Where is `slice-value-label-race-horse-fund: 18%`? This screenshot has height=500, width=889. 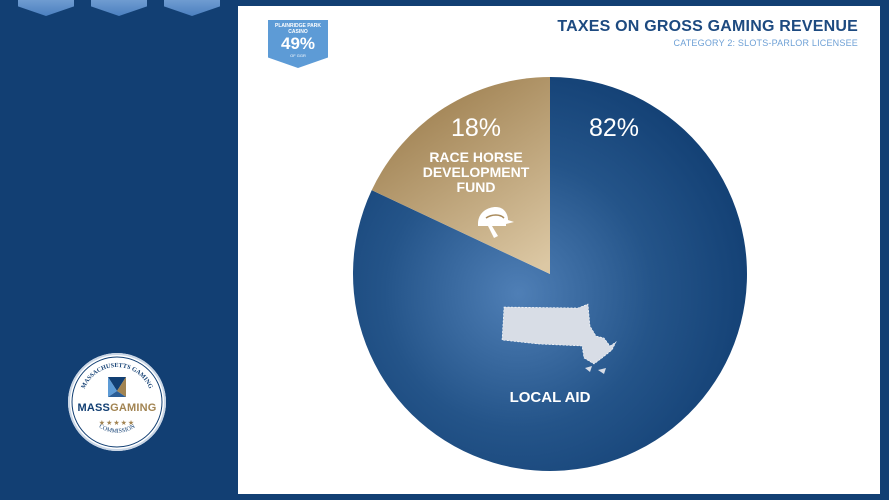 slice-value-label-race-horse-fund: 18% is located at coordinates (476, 128).